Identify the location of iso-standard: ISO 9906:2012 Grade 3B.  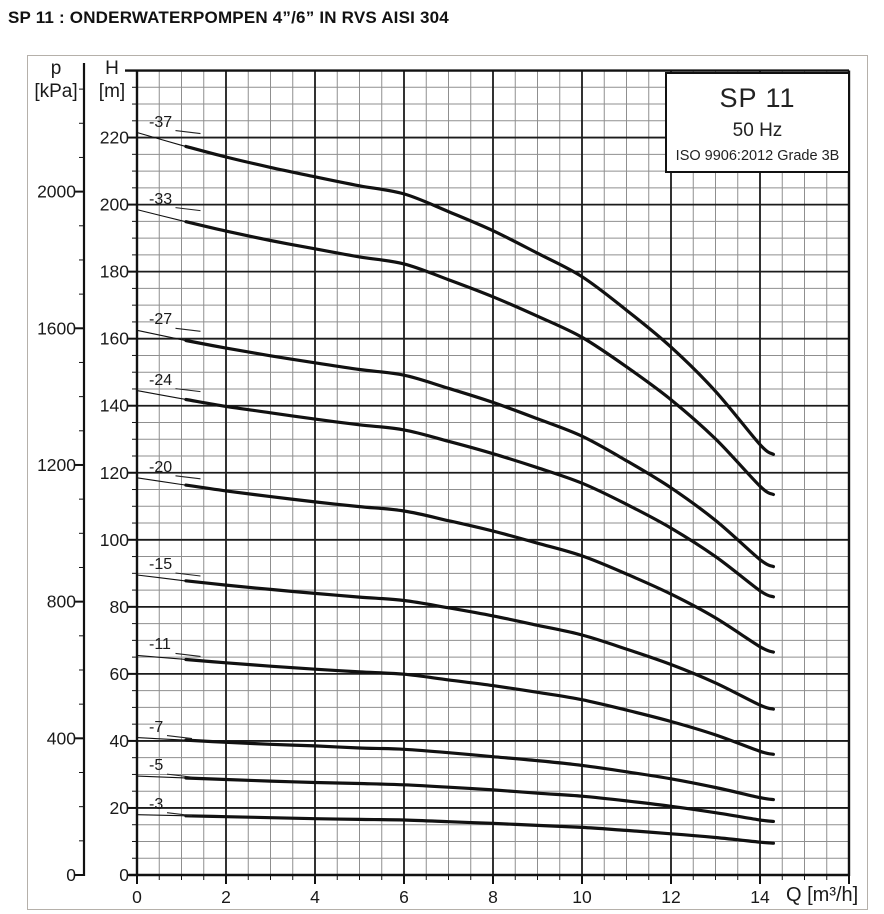
(757, 156).